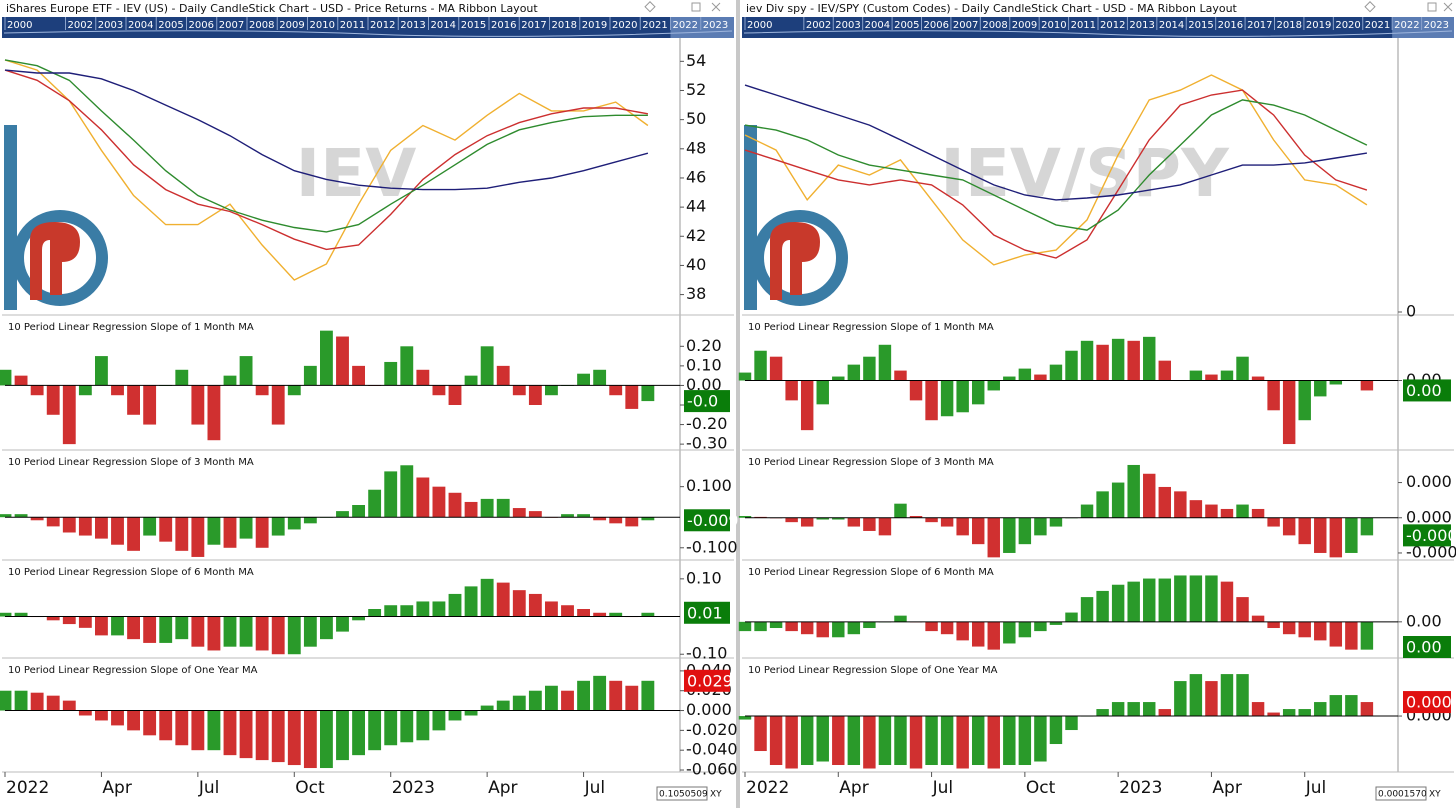  I want to click on timeline-year: 2019, so click(594, 25).